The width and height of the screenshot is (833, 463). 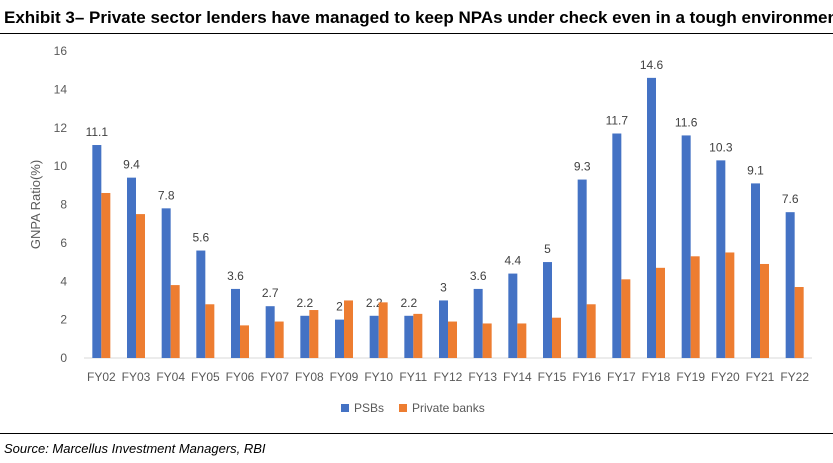 What do you see at coordinates (131, 165) in the screenshot?
I see `data-label: 9.4` at bounding box center [131, 165].